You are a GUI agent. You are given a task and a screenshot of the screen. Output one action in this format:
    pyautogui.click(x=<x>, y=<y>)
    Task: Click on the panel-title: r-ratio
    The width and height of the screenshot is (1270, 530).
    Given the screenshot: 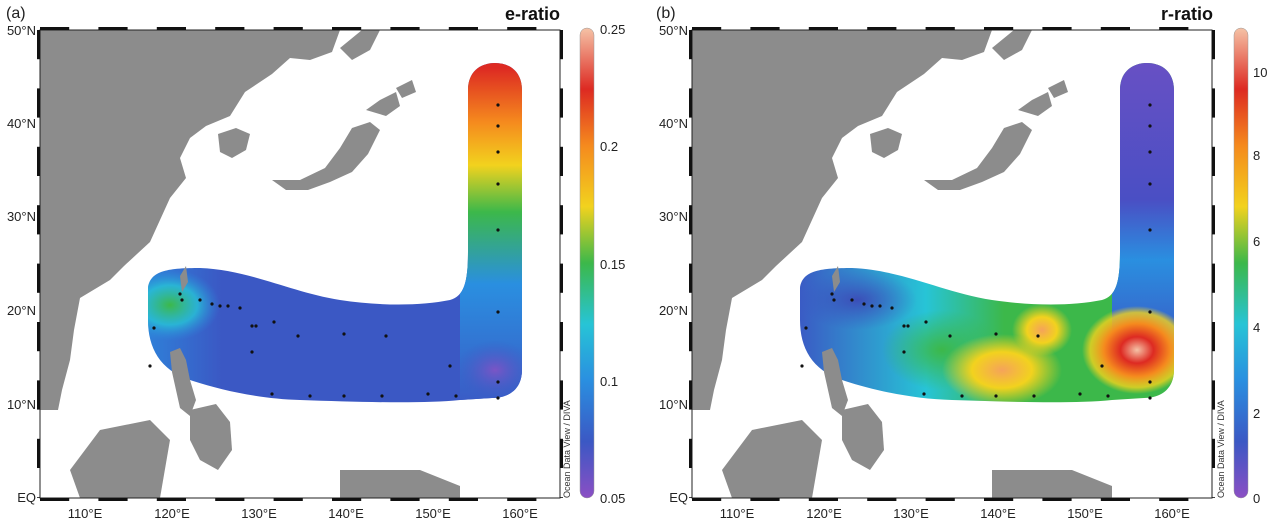 What is the action you would take?
    pyautogui.click(x=1187, y=14)
    